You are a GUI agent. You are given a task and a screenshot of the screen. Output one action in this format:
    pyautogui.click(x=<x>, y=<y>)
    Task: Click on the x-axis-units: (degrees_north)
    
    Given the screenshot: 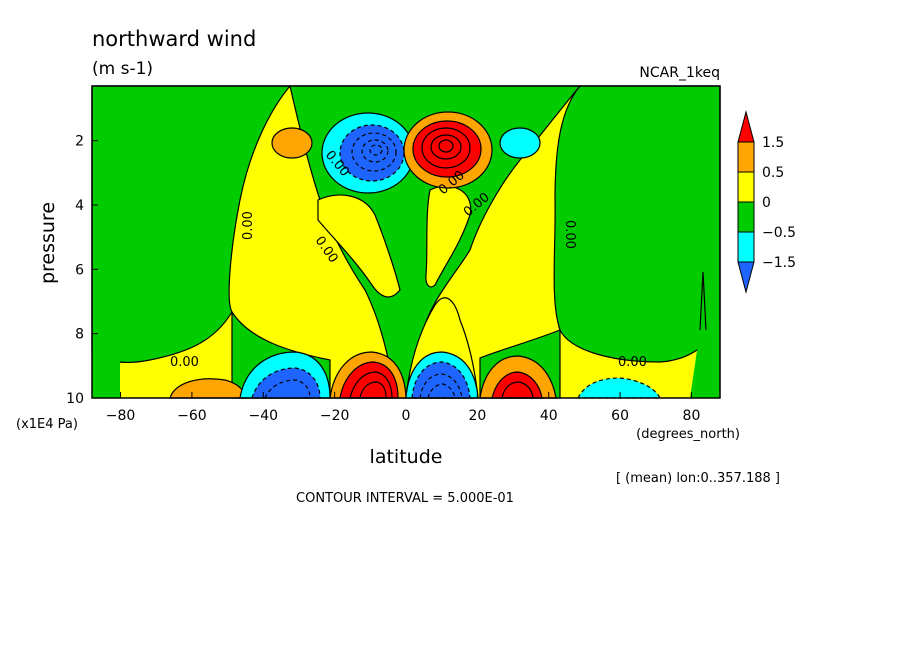 What is the action you would take?
    pyautogui.click(x=688, y=434)
    